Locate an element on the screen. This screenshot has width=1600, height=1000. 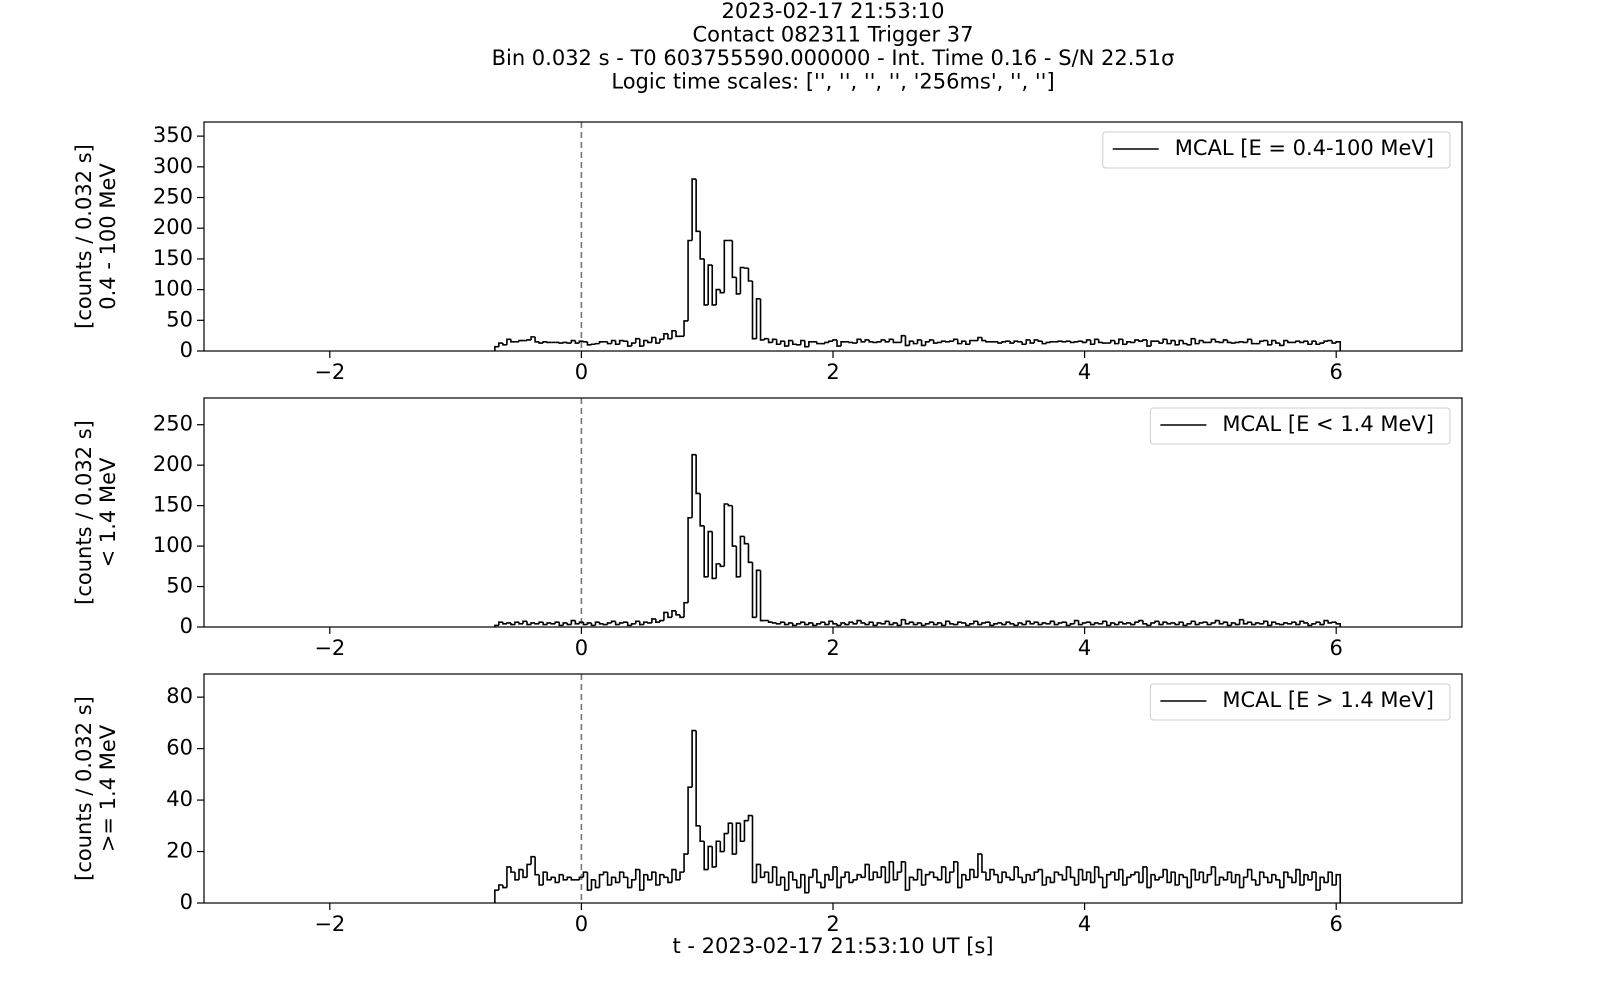
legend-label: MCAL [E < 1.4 MeV] is located at coordinates (1328, 424).